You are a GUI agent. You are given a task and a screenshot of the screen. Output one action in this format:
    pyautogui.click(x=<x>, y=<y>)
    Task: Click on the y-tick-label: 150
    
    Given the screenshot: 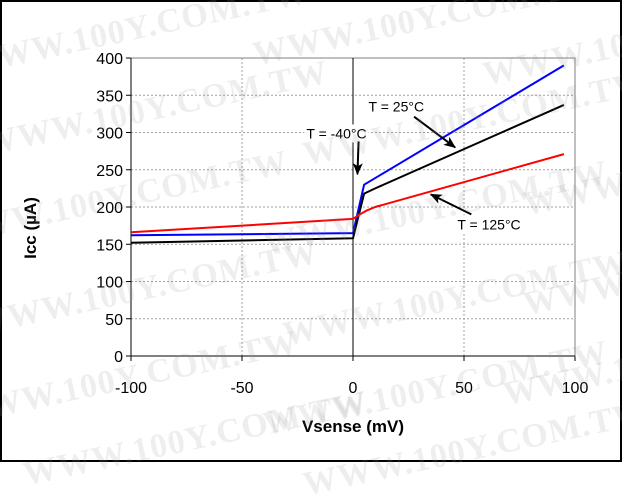 What is the action you would take?
    pyautogui.click(x=109, y=245)
    